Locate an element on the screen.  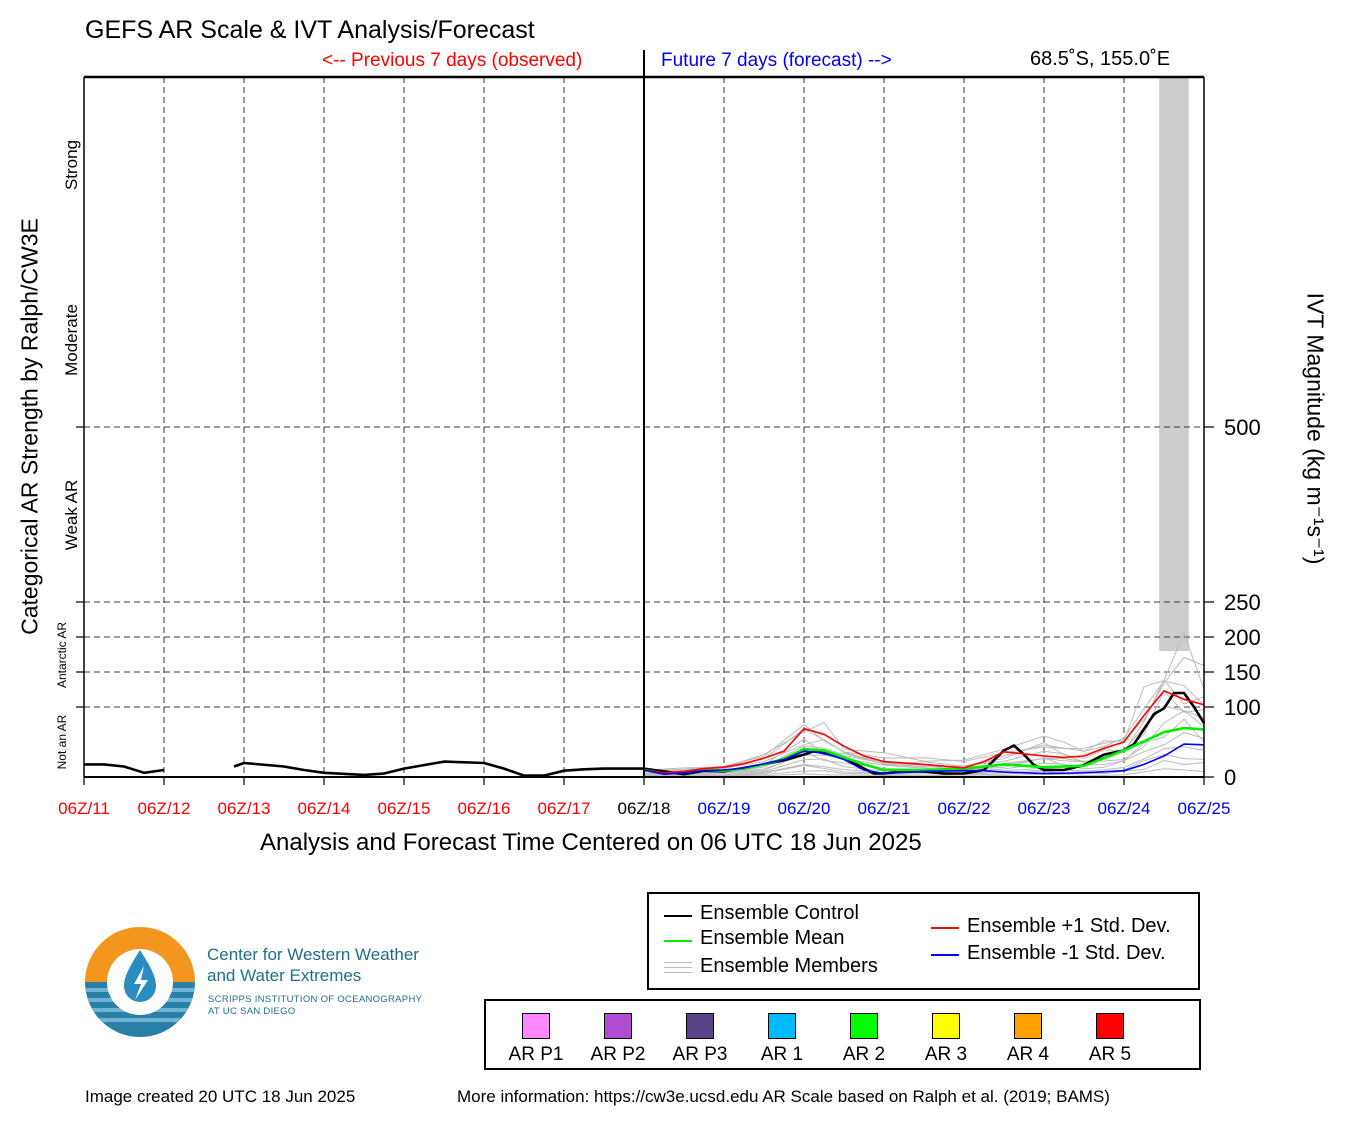
ar-scale-label: AR P3 is located at coordinates (700, 1054).